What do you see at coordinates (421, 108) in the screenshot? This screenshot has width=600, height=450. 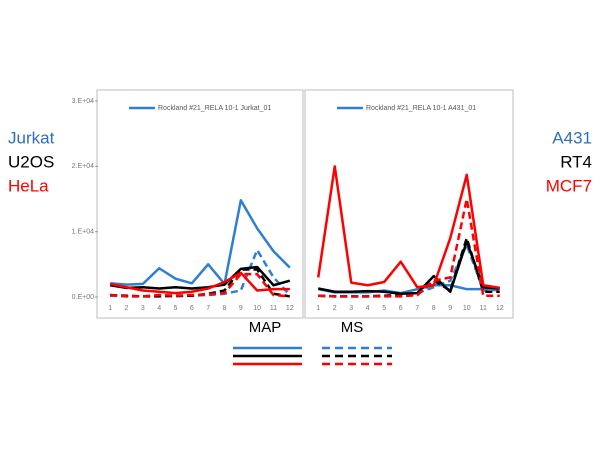 I see `legend-label: Rockland #21_RELA 10-1 A431_01` at bounding box center [421, 108].